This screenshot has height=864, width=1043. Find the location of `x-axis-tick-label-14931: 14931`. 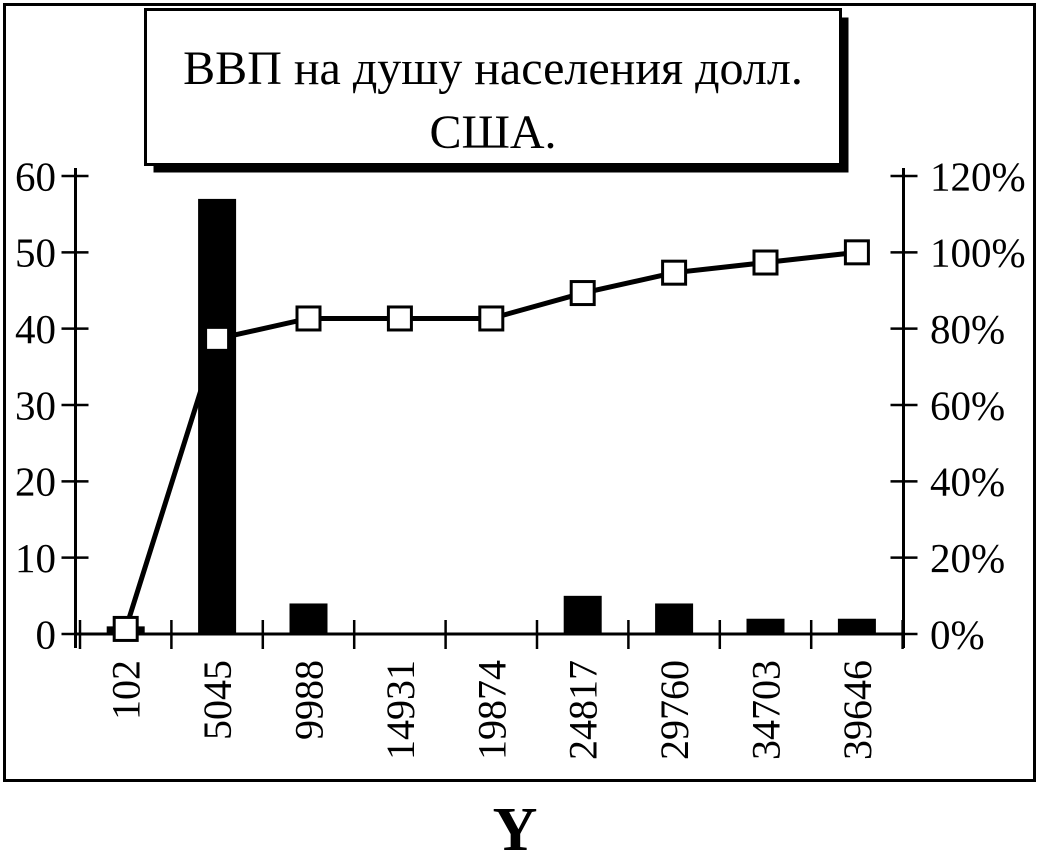

x-axis-tick-label-14931: 14931 is located at coordinates (400, 710).